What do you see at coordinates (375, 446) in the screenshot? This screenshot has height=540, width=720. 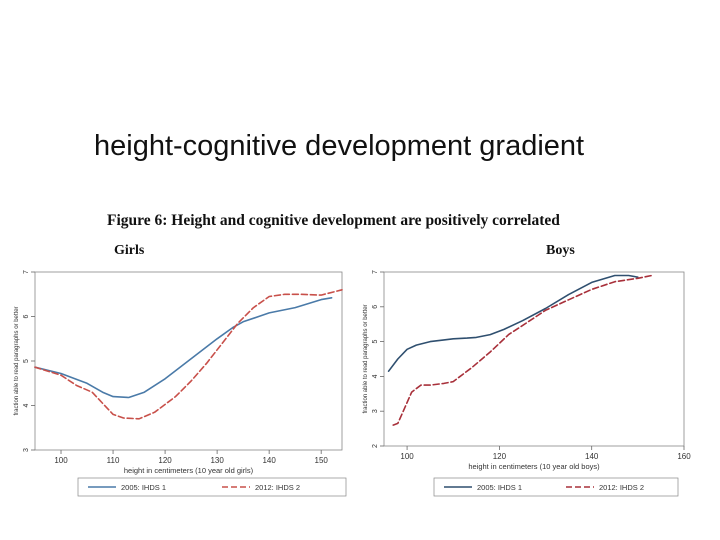 I see `y-tick-label: 2` at bounding box center [375, 446].